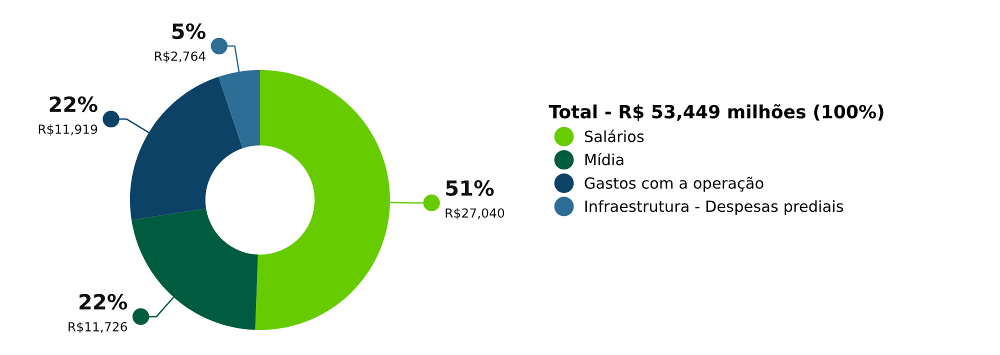 This screenshot has height=355, width=1000. What do you see at coordinates (674, 184) in the screenshot?
I see `legend-label: Gastos com a operação` at bounding box center [674, 184].